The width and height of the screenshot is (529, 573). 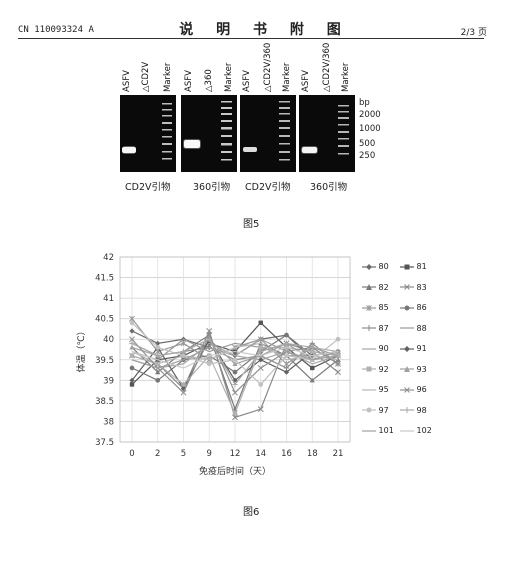 I want to click on legend-label: 82, so click(x=383, y=287).